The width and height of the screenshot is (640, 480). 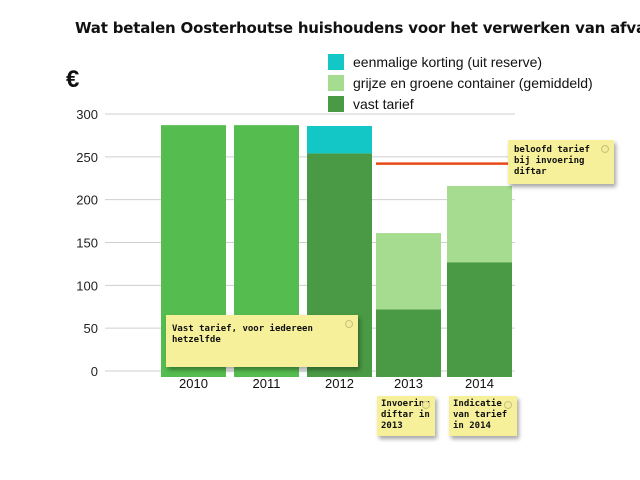 What do you see at coordinates (336, 82) in the screenshot?
I see `legend-swatch-containers` at bounding box center [336, 82].